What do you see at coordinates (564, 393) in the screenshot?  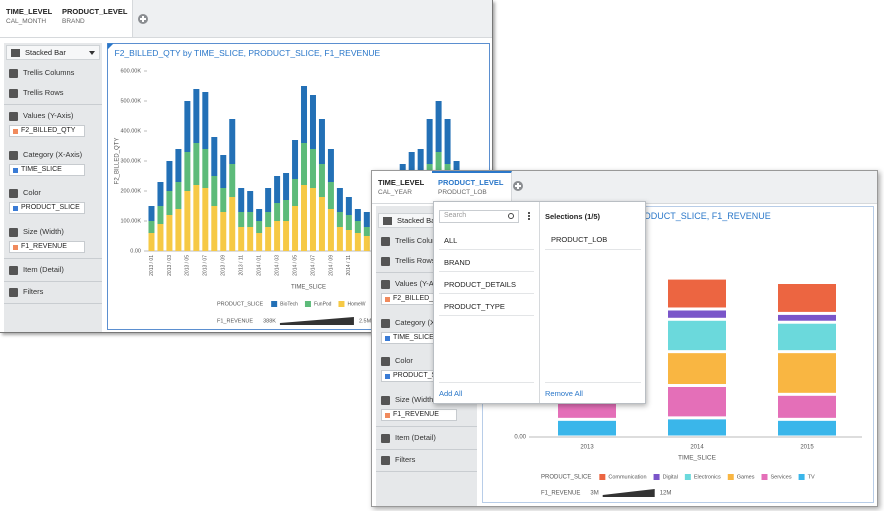 I see `remove-all-link: Remove All` at bounding box center [564, 393].